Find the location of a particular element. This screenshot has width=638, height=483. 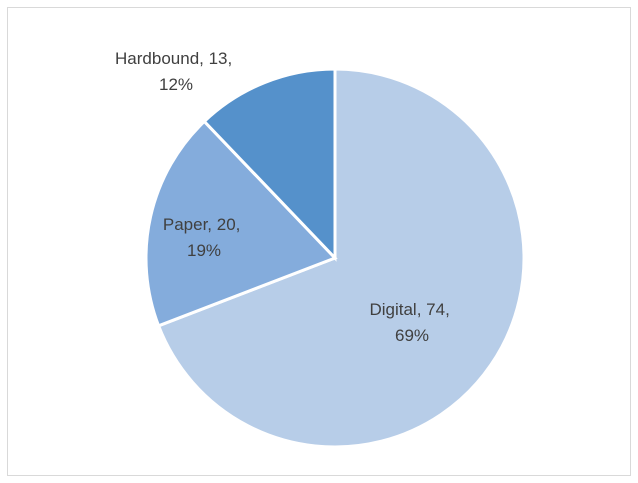

data-label-paper: Paper, 20, 19% is located at coordinates (204, 237).